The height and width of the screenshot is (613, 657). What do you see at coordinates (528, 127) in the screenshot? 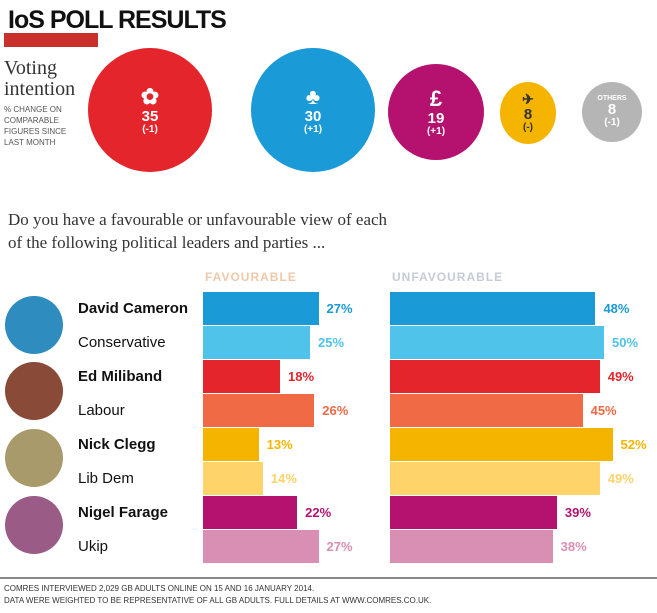
I see `libdem-change: (-)` at bounding box center [528, 127].